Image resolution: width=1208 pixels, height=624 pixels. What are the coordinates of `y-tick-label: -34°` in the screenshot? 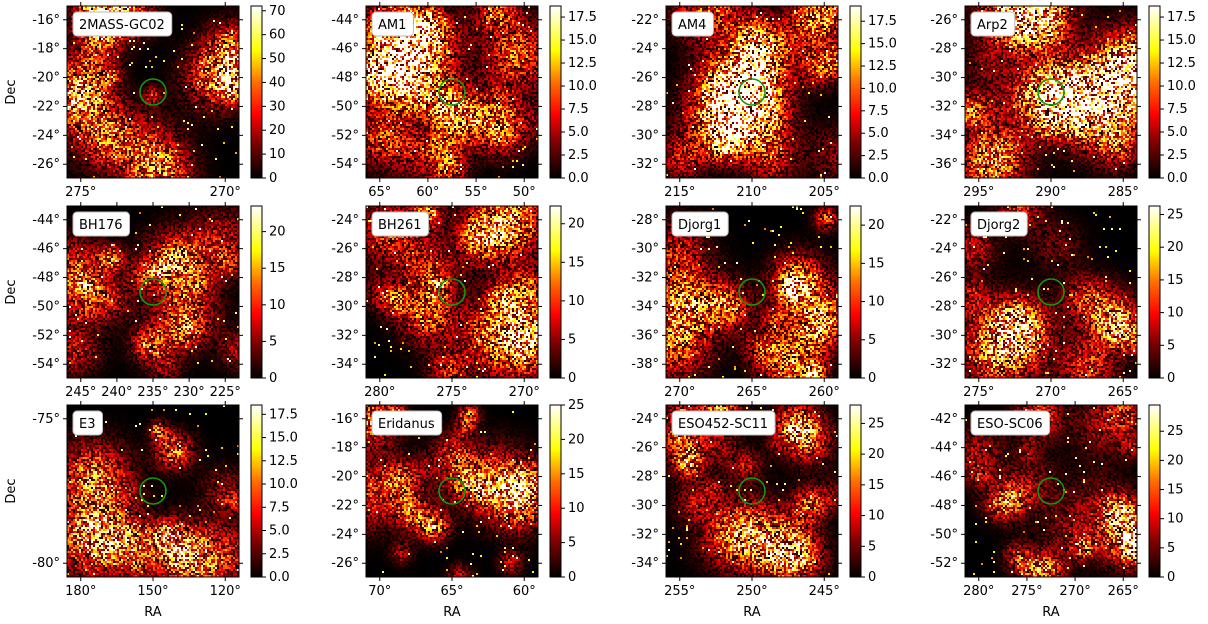 It's located at (645, 306).